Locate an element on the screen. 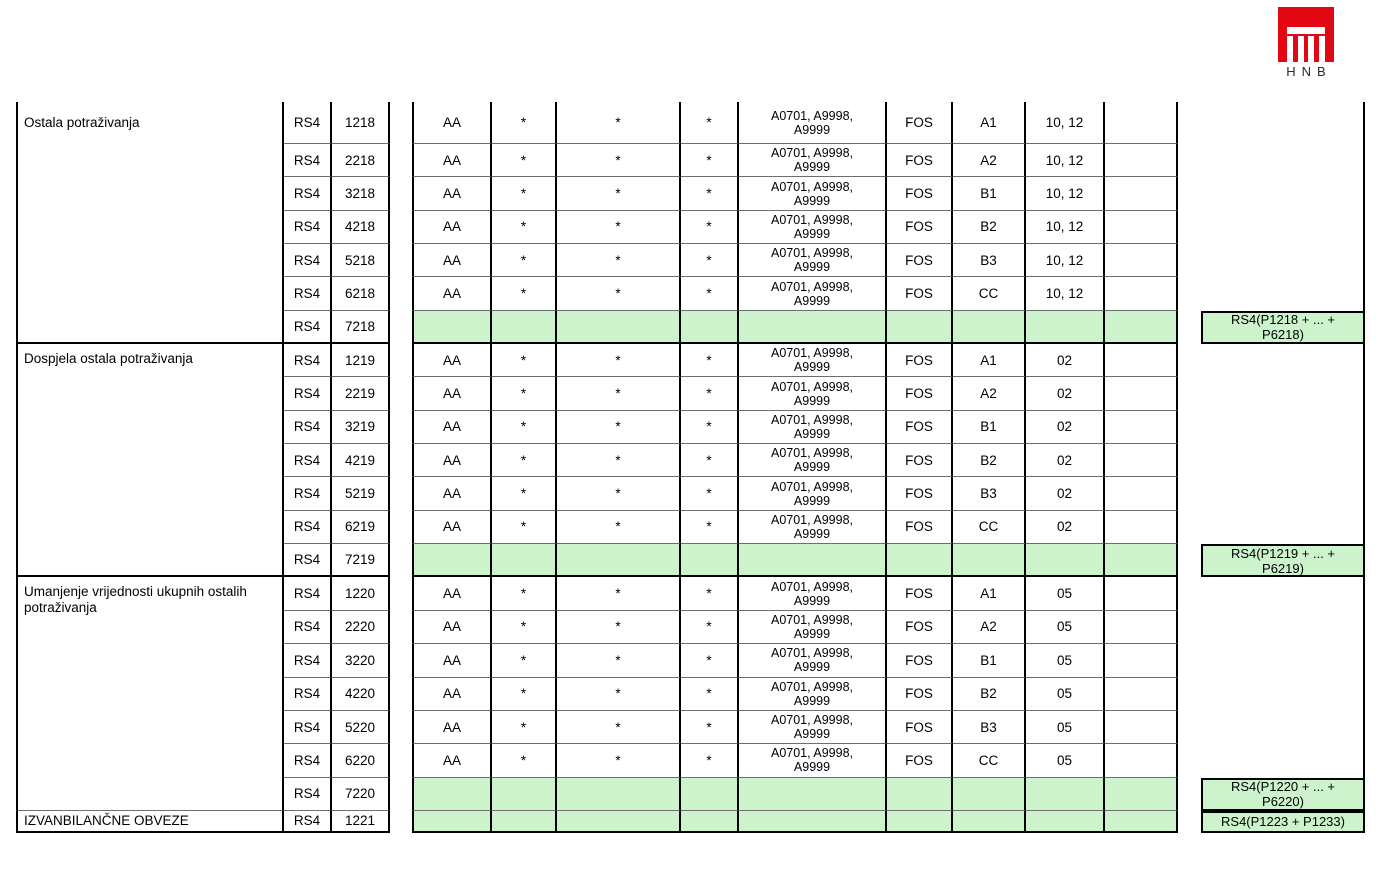 This screenshot has height=873, width=1386. grade-cell: A2 is located at coordinates (989, 394).